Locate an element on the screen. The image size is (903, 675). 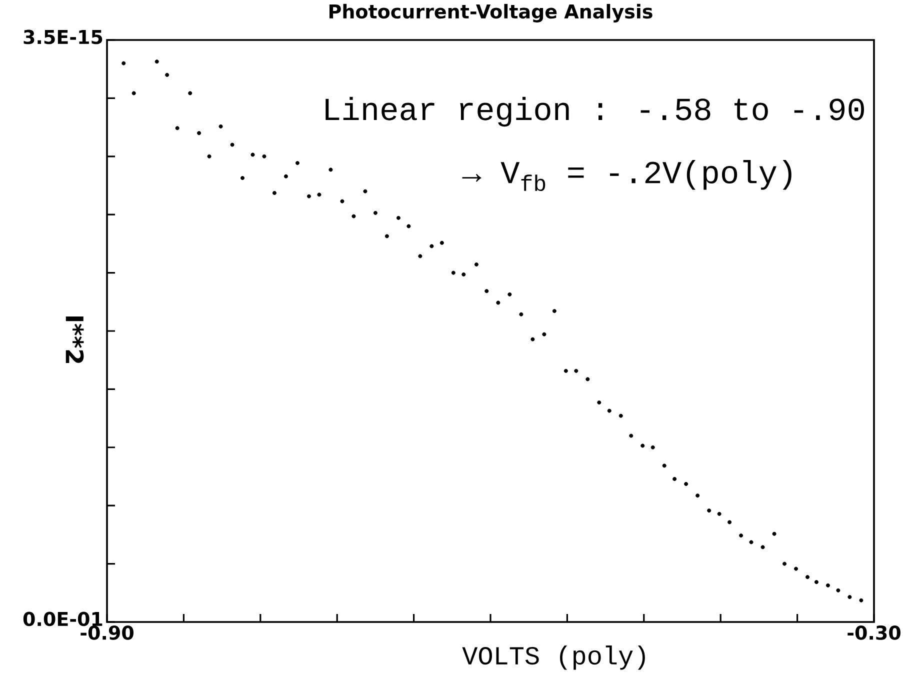
y-tick-label: 0.0E-01 is located at coordinates (62, 619).